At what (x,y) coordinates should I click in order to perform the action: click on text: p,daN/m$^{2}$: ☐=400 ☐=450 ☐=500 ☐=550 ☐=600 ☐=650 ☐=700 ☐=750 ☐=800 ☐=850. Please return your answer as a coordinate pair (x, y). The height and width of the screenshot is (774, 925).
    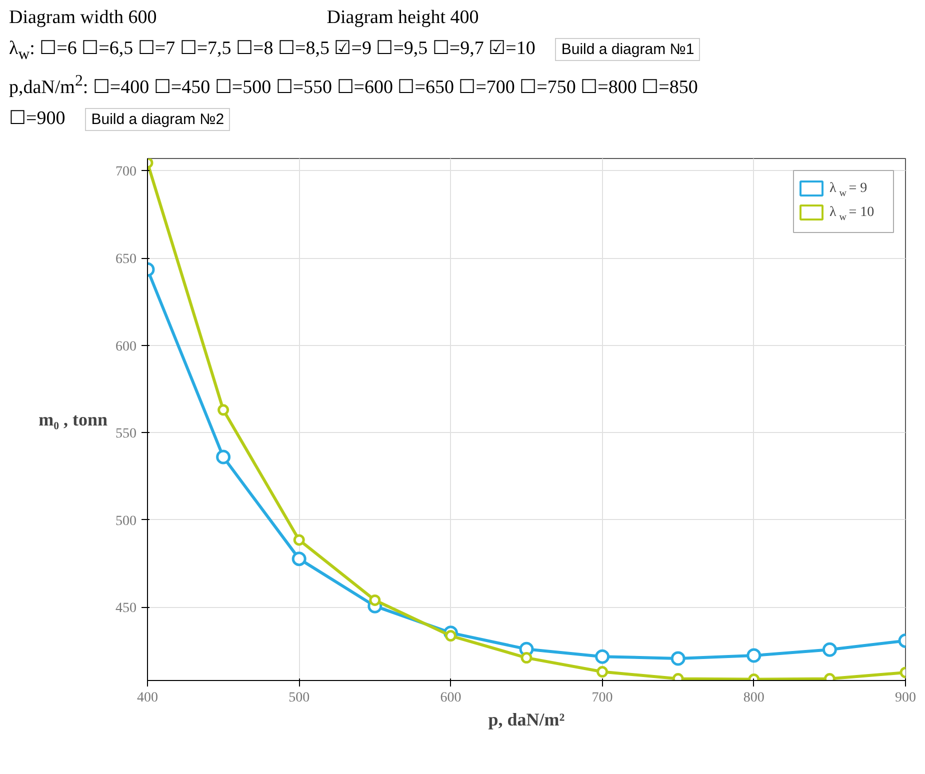
    Looking at the image, I should click on (353, 85).